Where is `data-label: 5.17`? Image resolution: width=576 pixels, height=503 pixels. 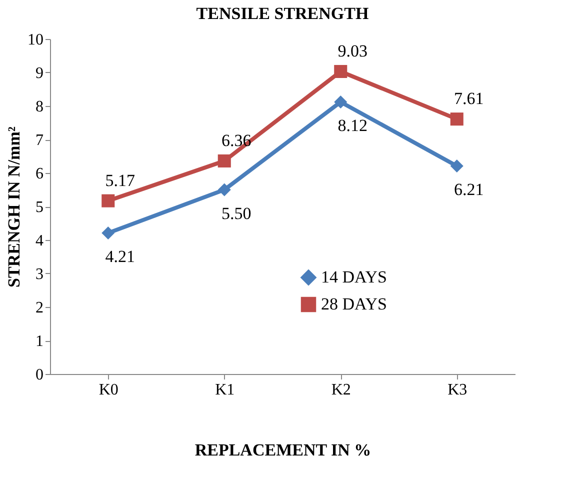 data-label: 5.17 is located at coordinates (120, 180).